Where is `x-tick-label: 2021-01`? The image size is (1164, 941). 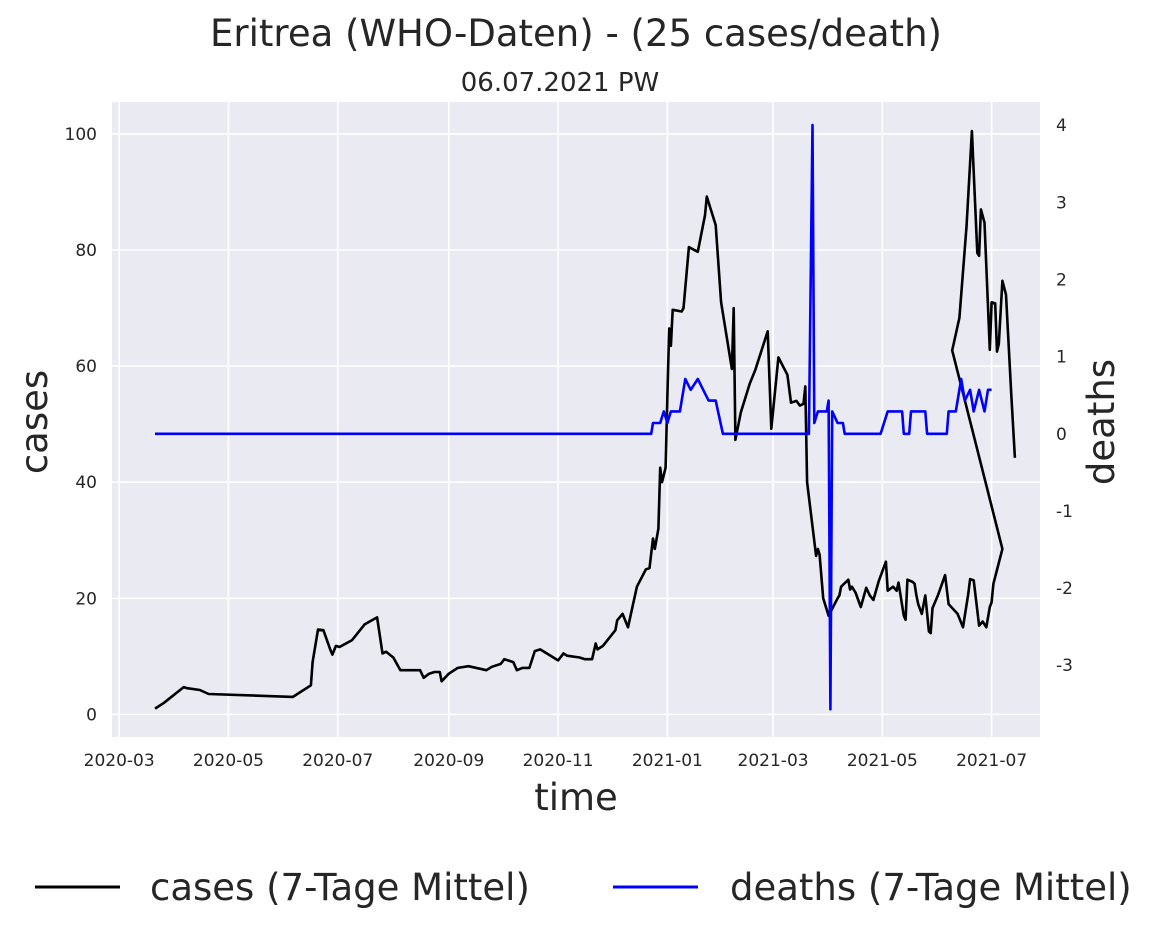 x-tick-label: 2021-01 is located at coordinates (667, 761).